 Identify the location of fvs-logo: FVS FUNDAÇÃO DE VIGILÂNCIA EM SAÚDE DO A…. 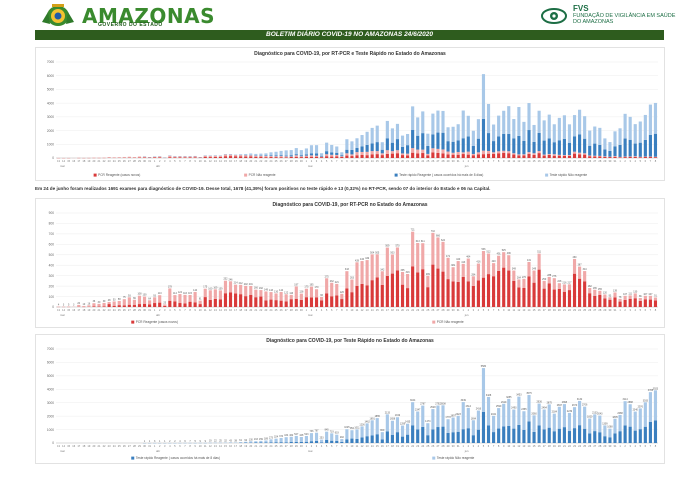
(610, 16).